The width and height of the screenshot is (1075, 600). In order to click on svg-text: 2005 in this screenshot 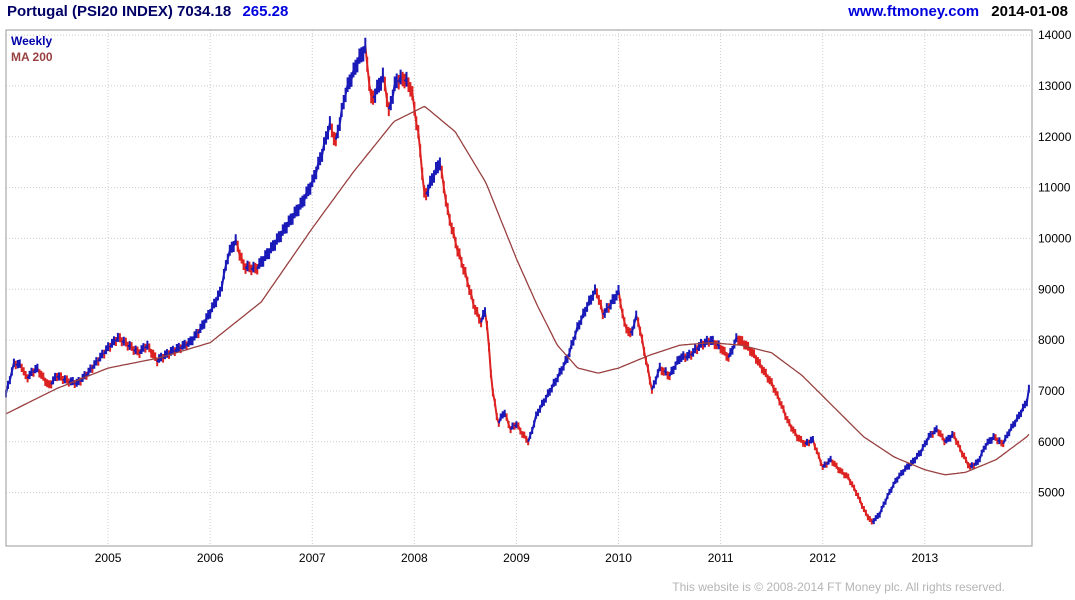, I will do `click(108, 558)`.